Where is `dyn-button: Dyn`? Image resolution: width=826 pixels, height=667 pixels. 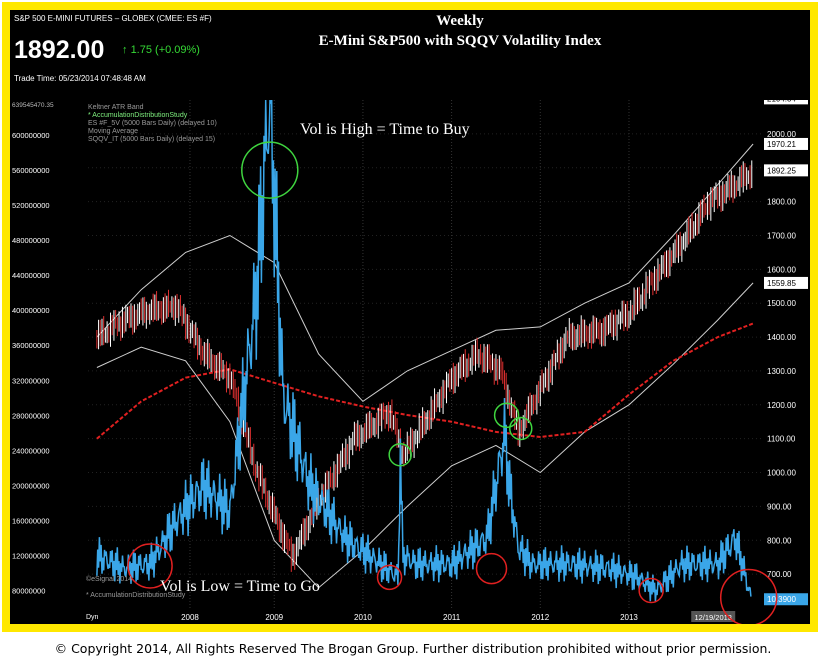
dyn-button: Dyn is located at coordinates (92, 617).